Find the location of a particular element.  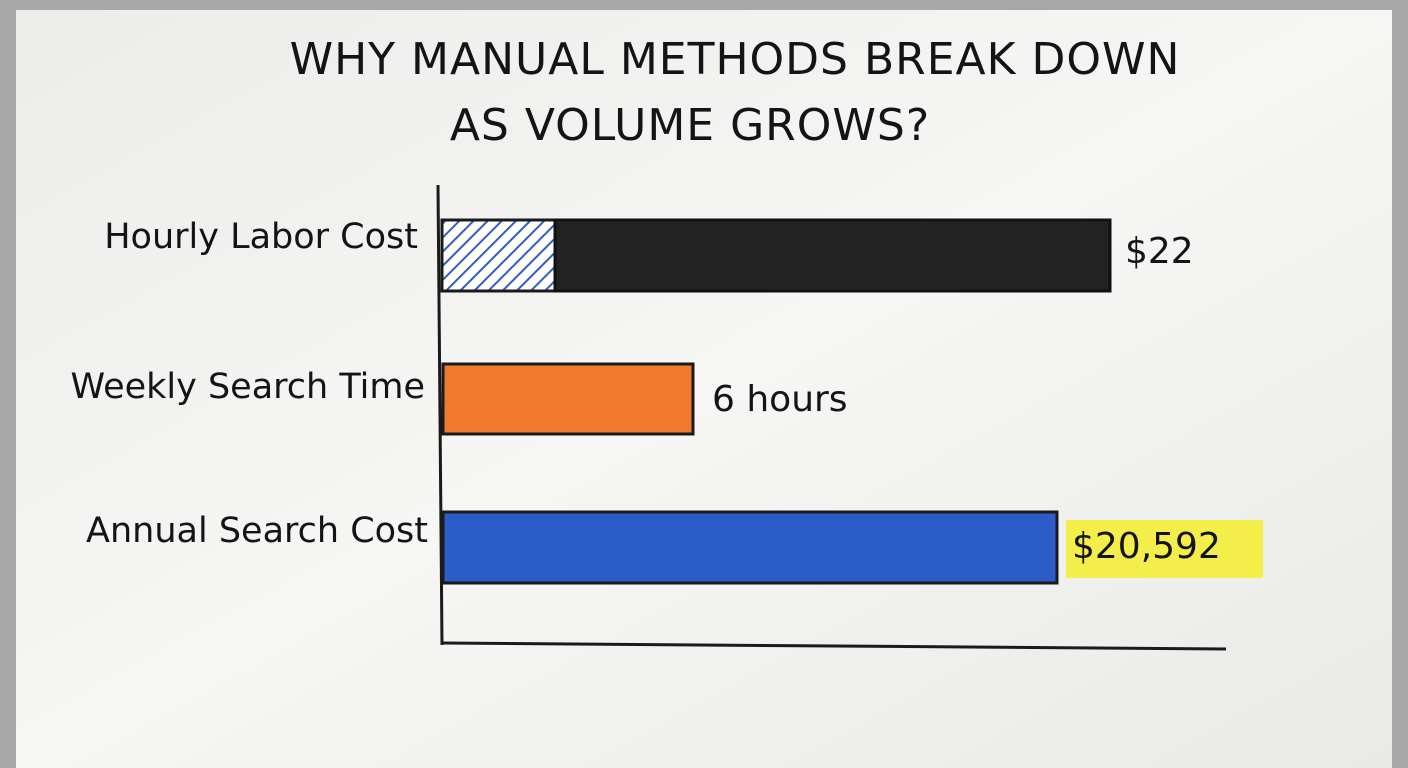

y-axis is located at coordinates (440, 415).